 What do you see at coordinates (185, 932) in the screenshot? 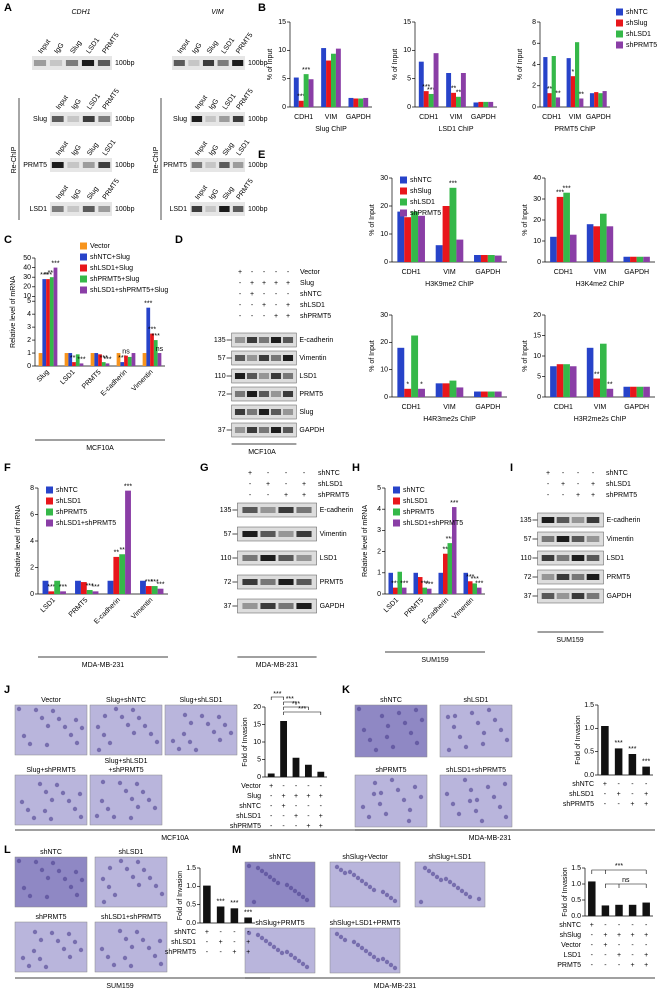
I see `condition-label: shNTC` at bounding box center [185, 932].